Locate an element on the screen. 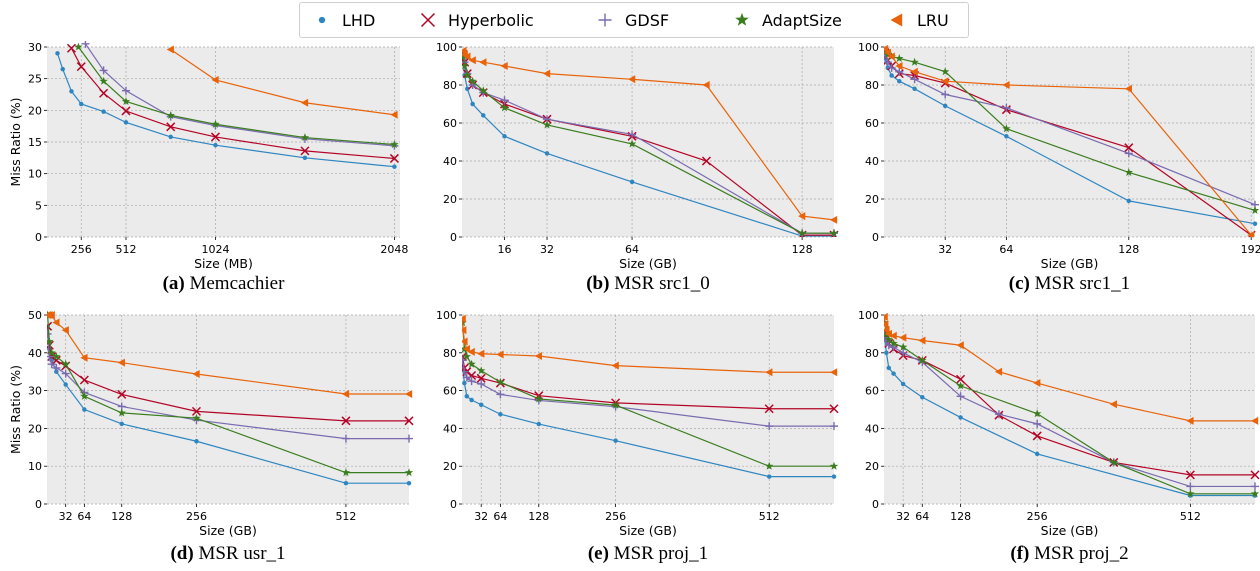 The width and height of the screenshot is (1260, 571). xtick-label: 128 is located at coordinates (960, 516).